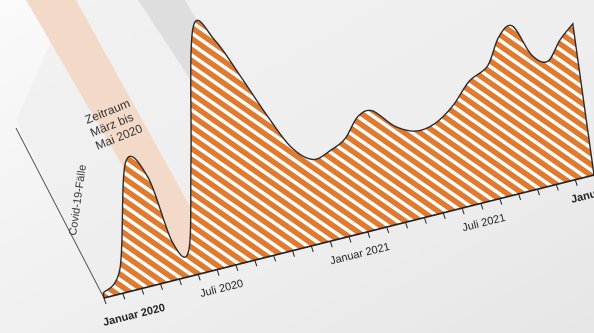  I want to click on band-label: Zeitraum März bis Mai 2020, so click(114, 124).